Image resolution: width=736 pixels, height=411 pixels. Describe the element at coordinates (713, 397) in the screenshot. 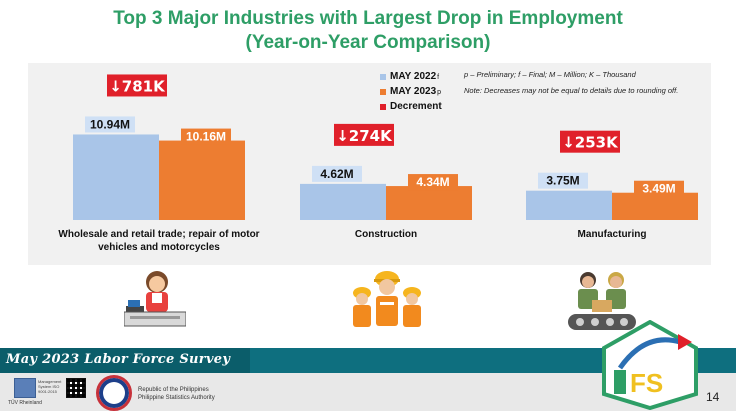

I see `page-number: 14` at that location.